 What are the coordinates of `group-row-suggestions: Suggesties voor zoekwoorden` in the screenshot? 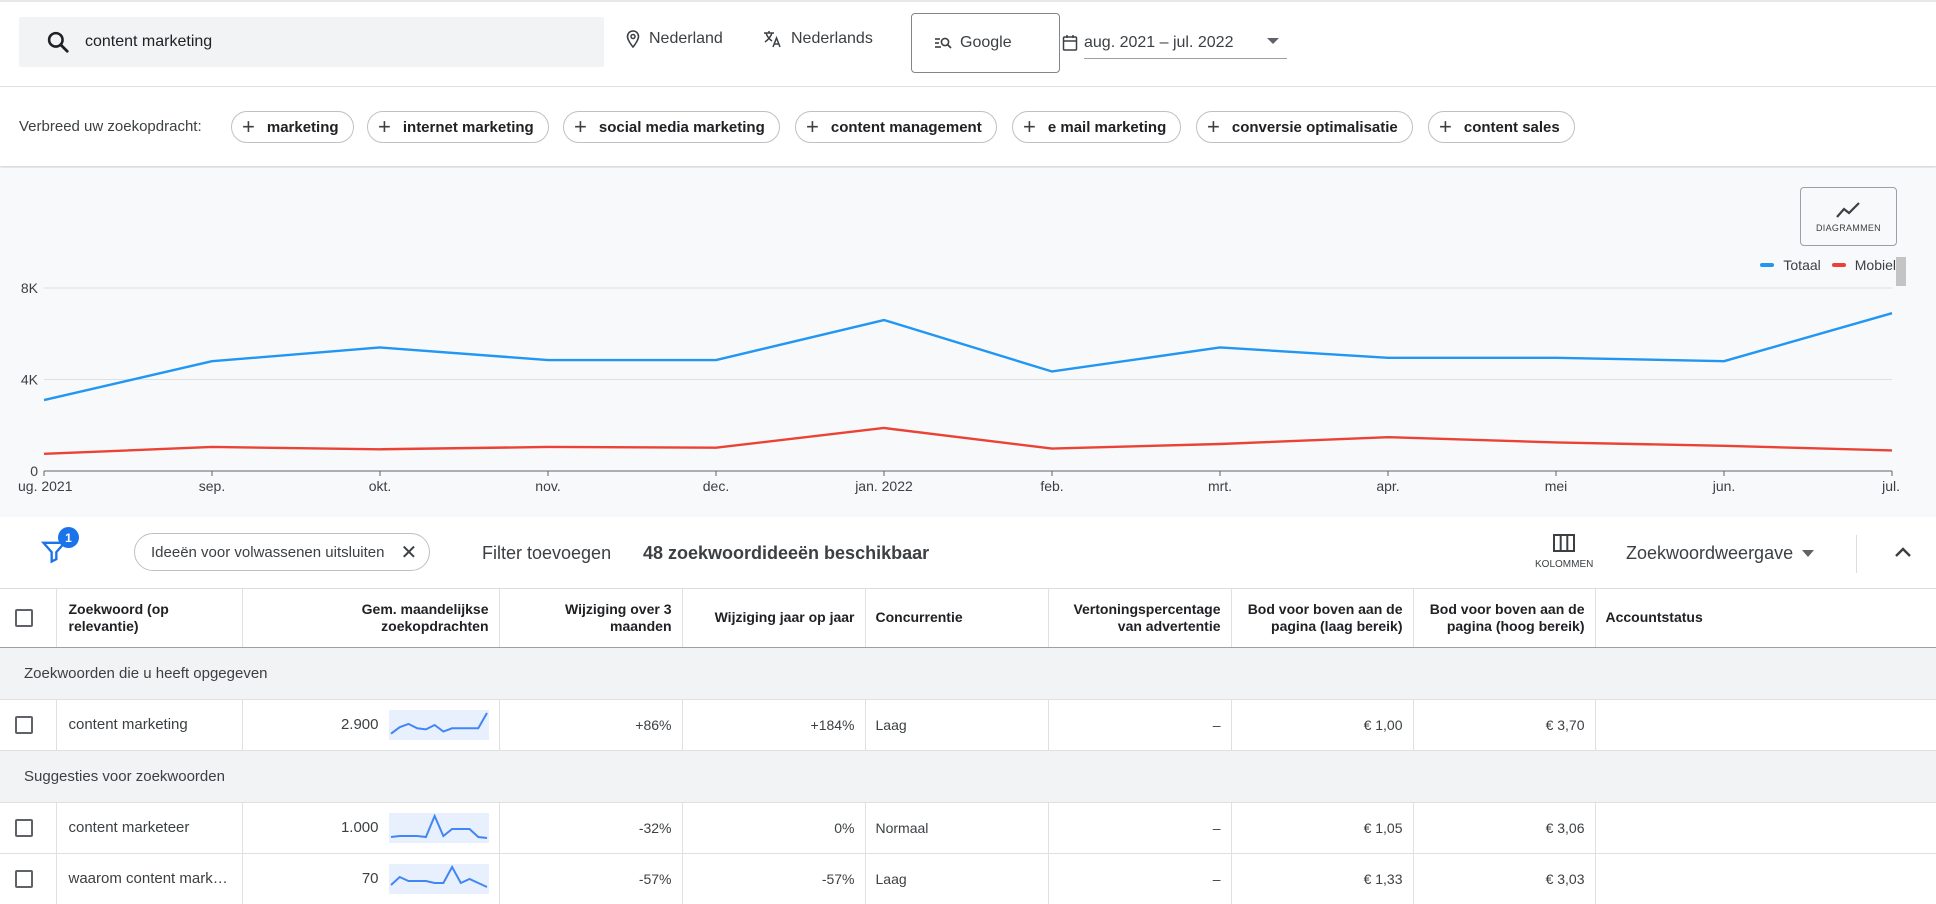 It's located at (968, 776).